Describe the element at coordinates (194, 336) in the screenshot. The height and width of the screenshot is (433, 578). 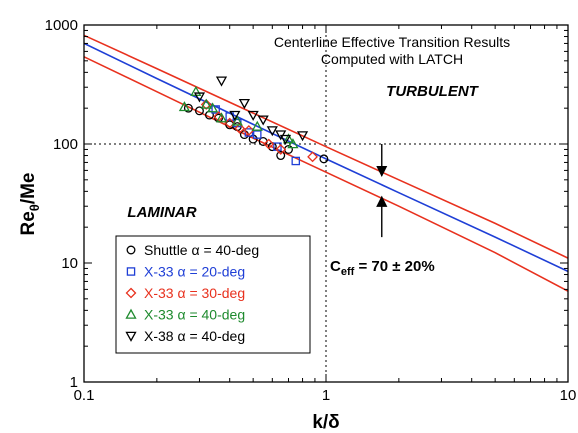
I see `legend-label: X-38 α = 40-deg` at that location.